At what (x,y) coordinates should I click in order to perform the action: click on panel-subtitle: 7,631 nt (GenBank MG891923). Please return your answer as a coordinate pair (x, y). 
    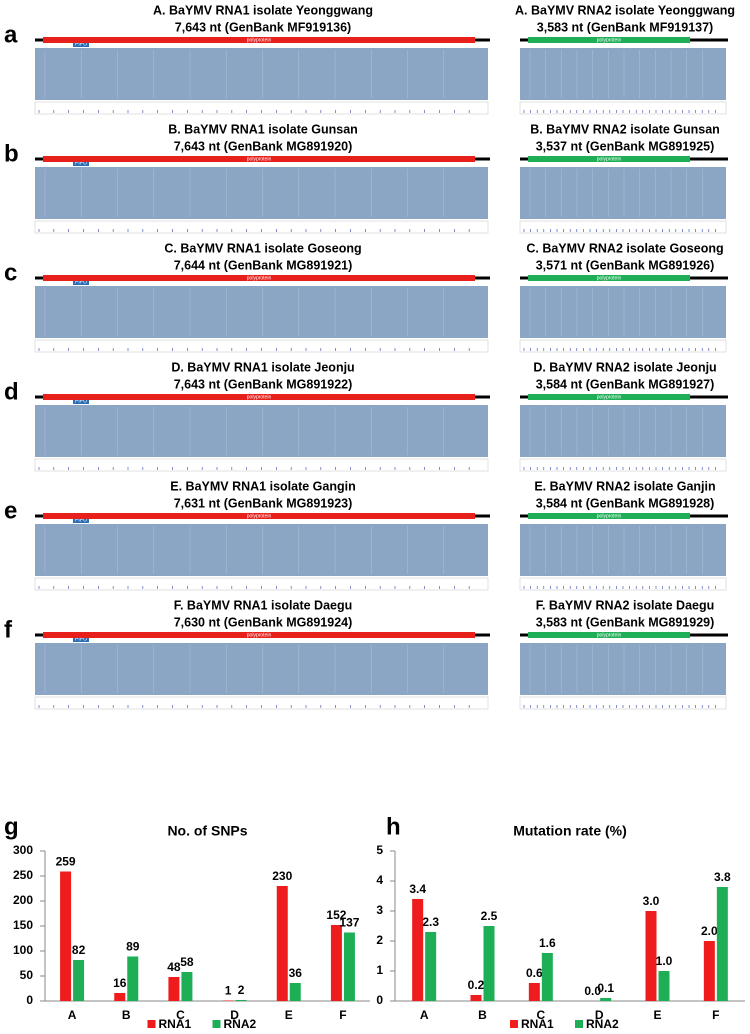
    Looking at the image, I should click on (263, 503).